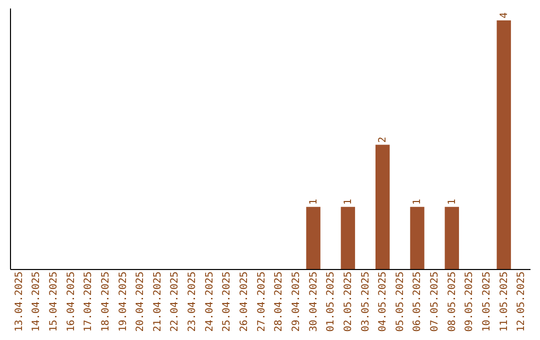 This screenshot has height=340, width=540. Describe the element at coordinates (348, 302) in the screenshot. I see `x-tick-label: 02.05.2025` at that location.